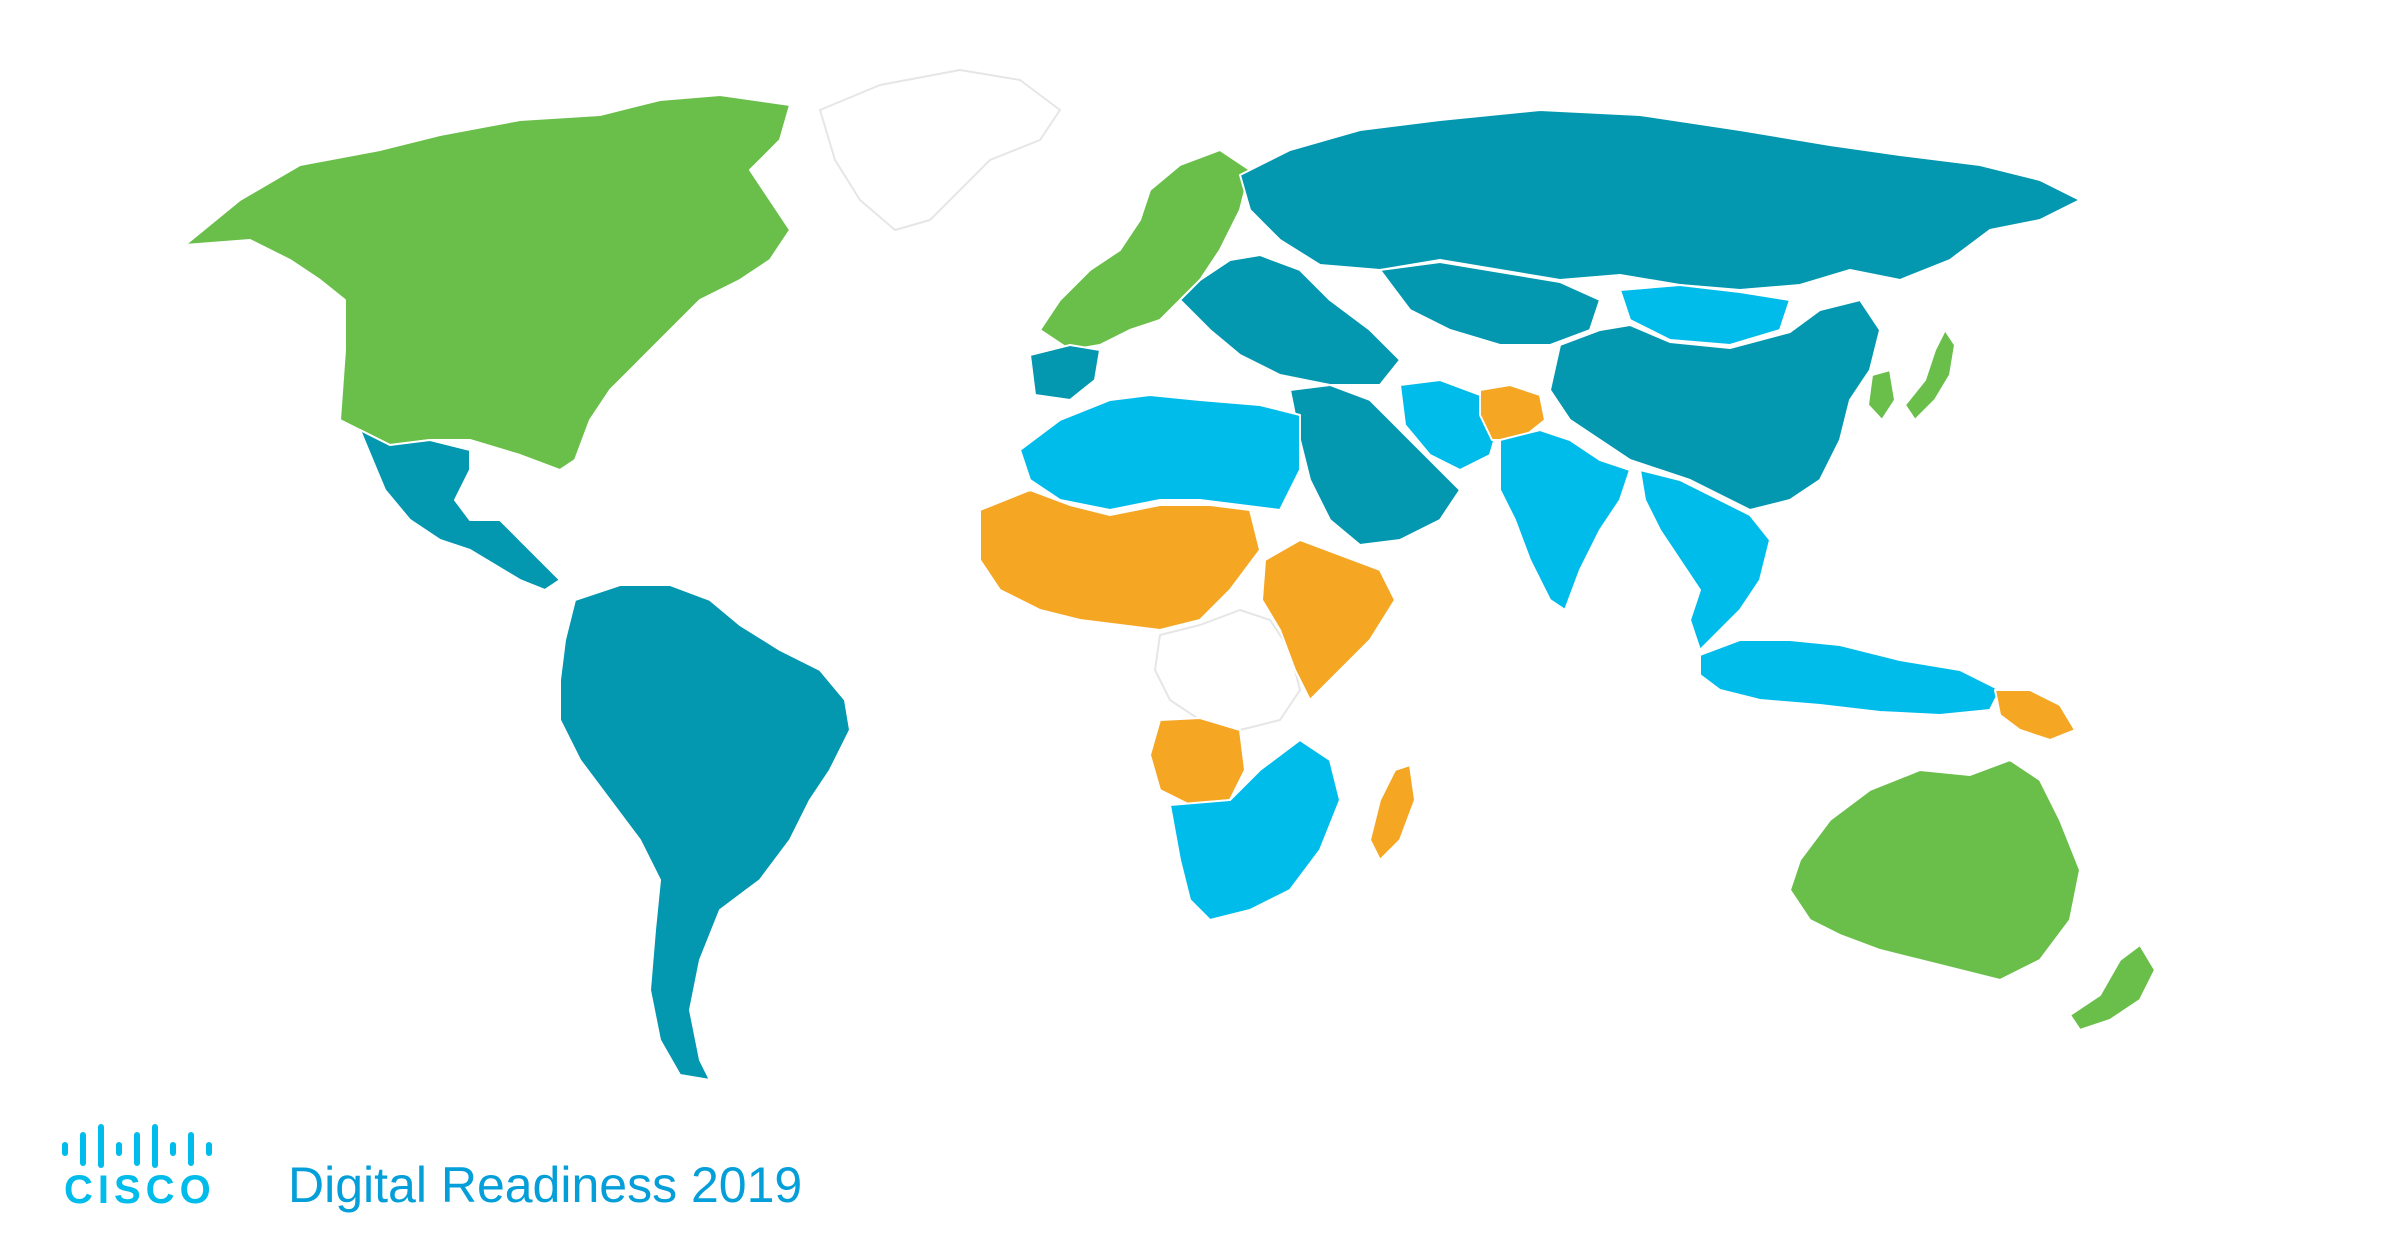 This screenshot has height=1260, width=2400. What do you see at coordinates (1450, 425) in the screenshot?
I see `region-iran` at bounding box center [1450, 425].